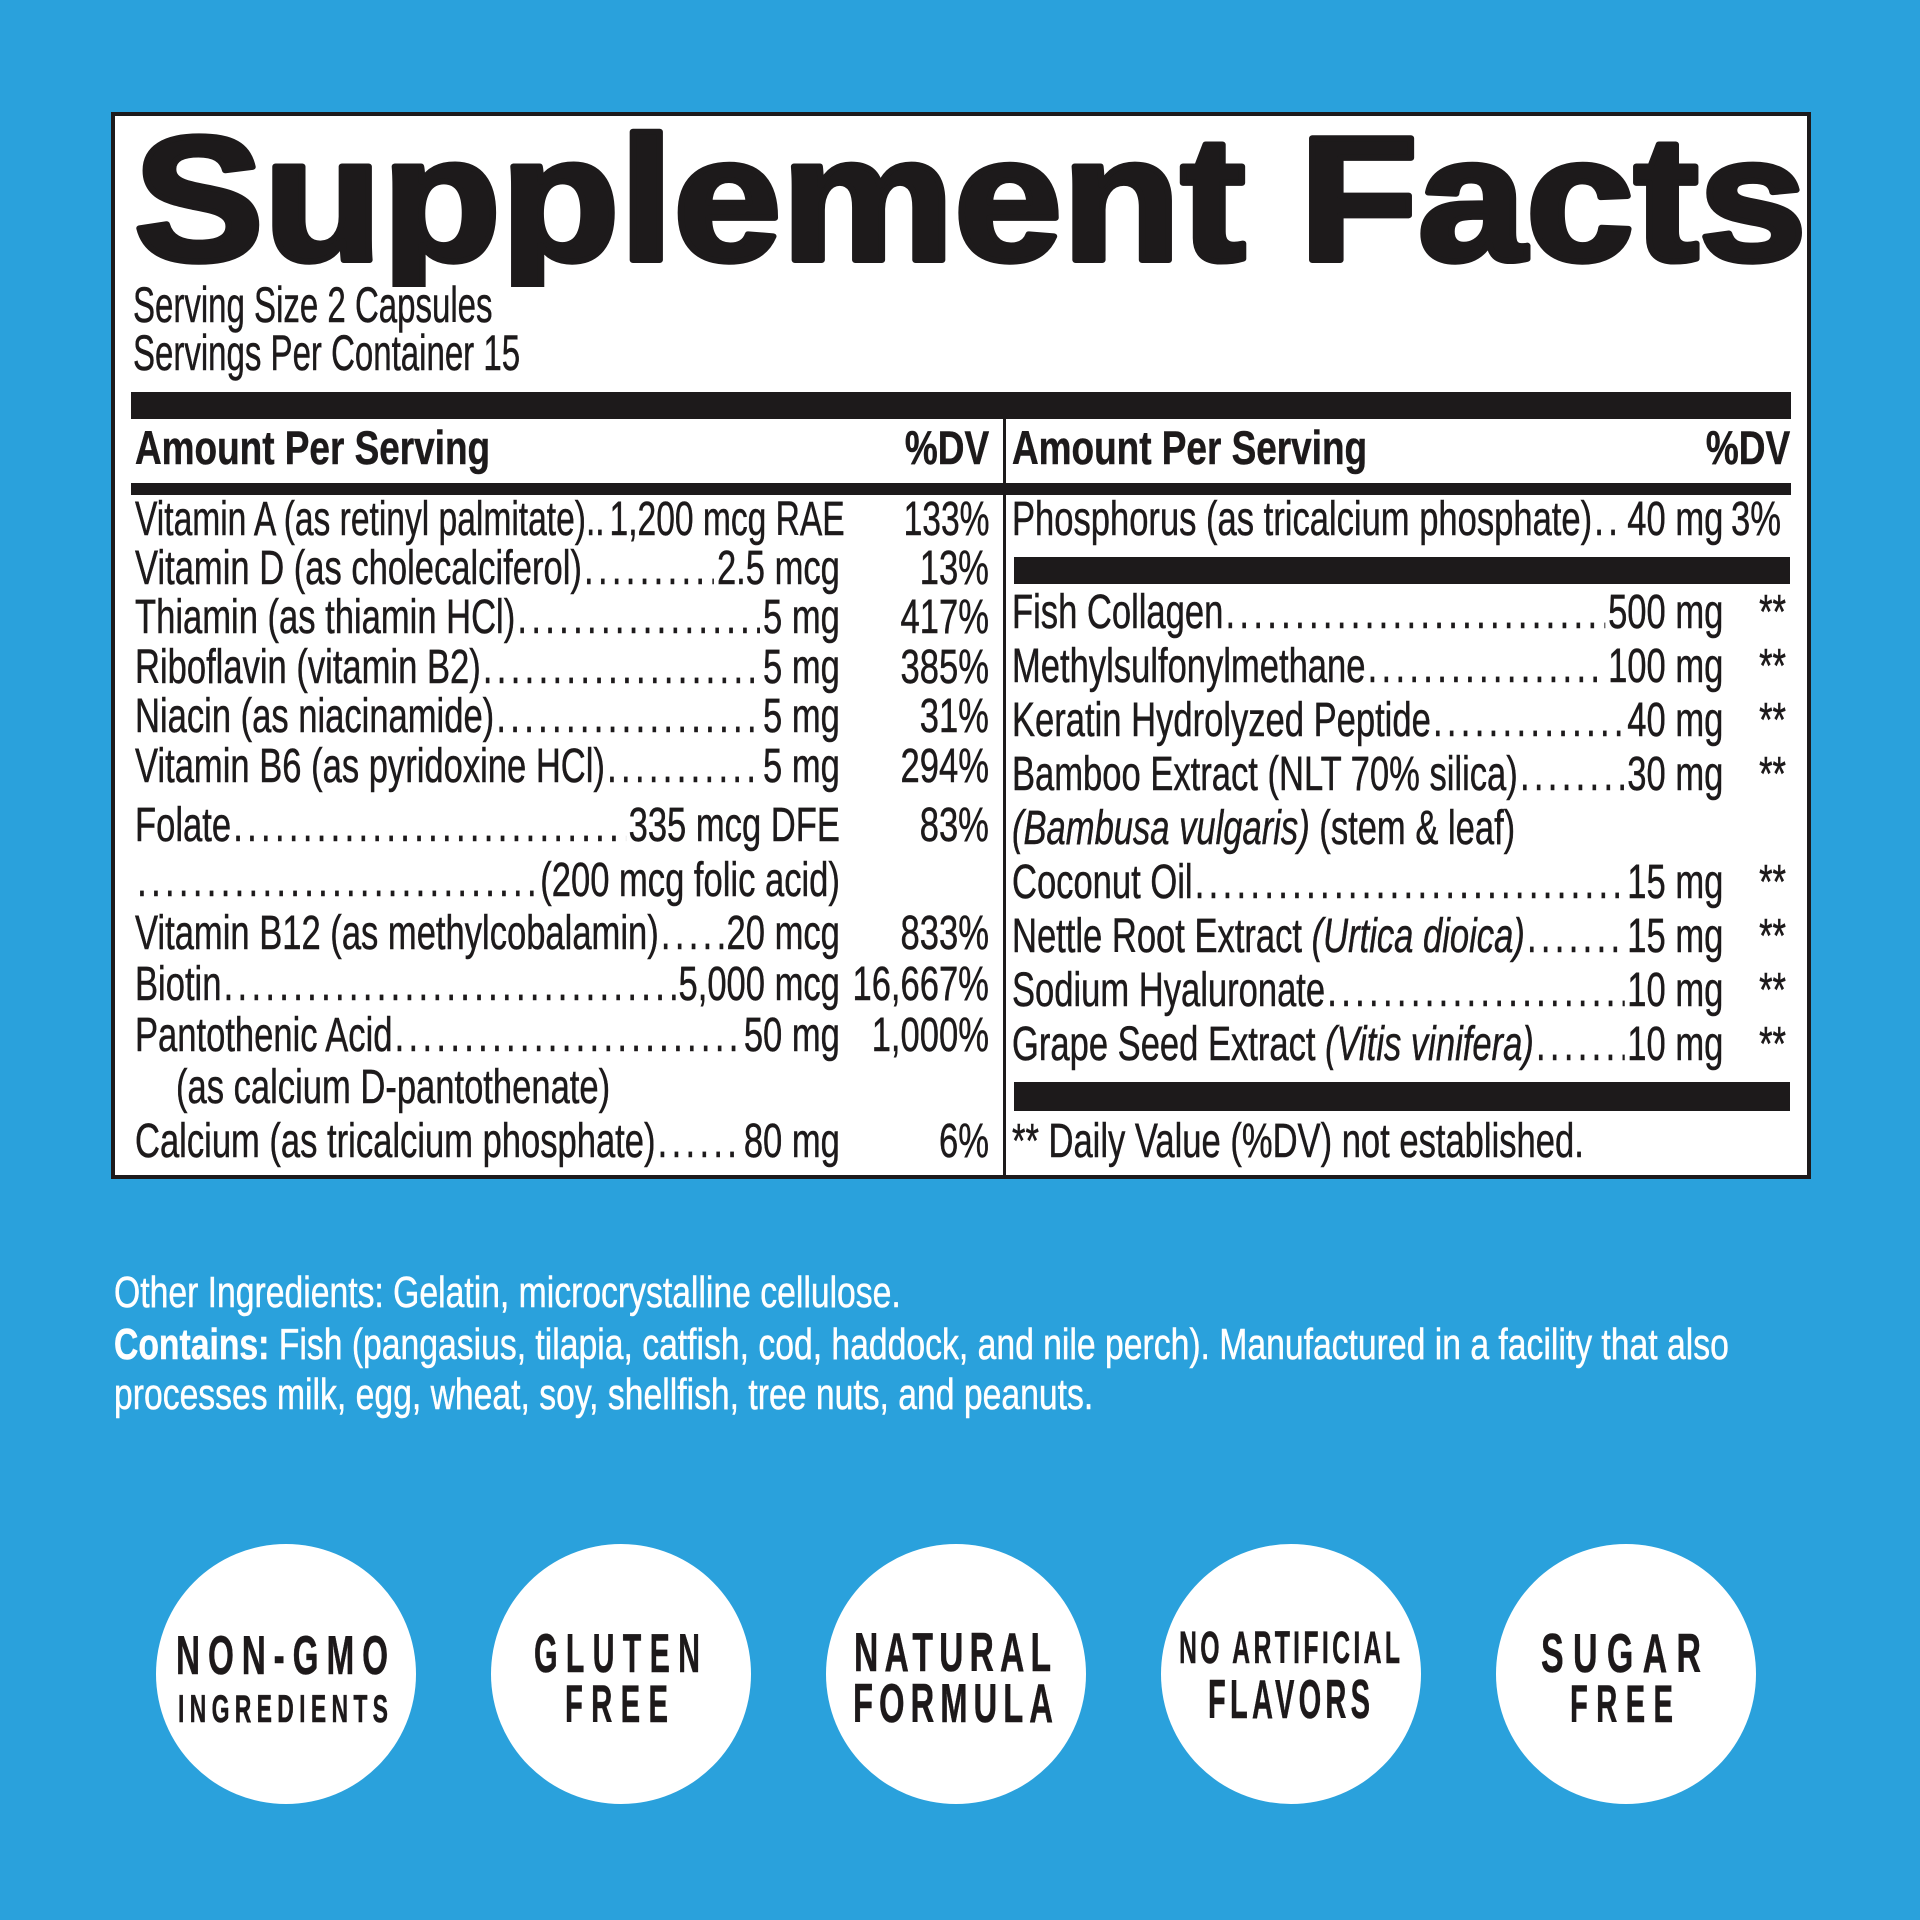 This screenshot has width=1920, height=1920. Describe the element at coordinates (970, 194) in the screenshot. I see `svg-text: Supplement Facts` at that location.